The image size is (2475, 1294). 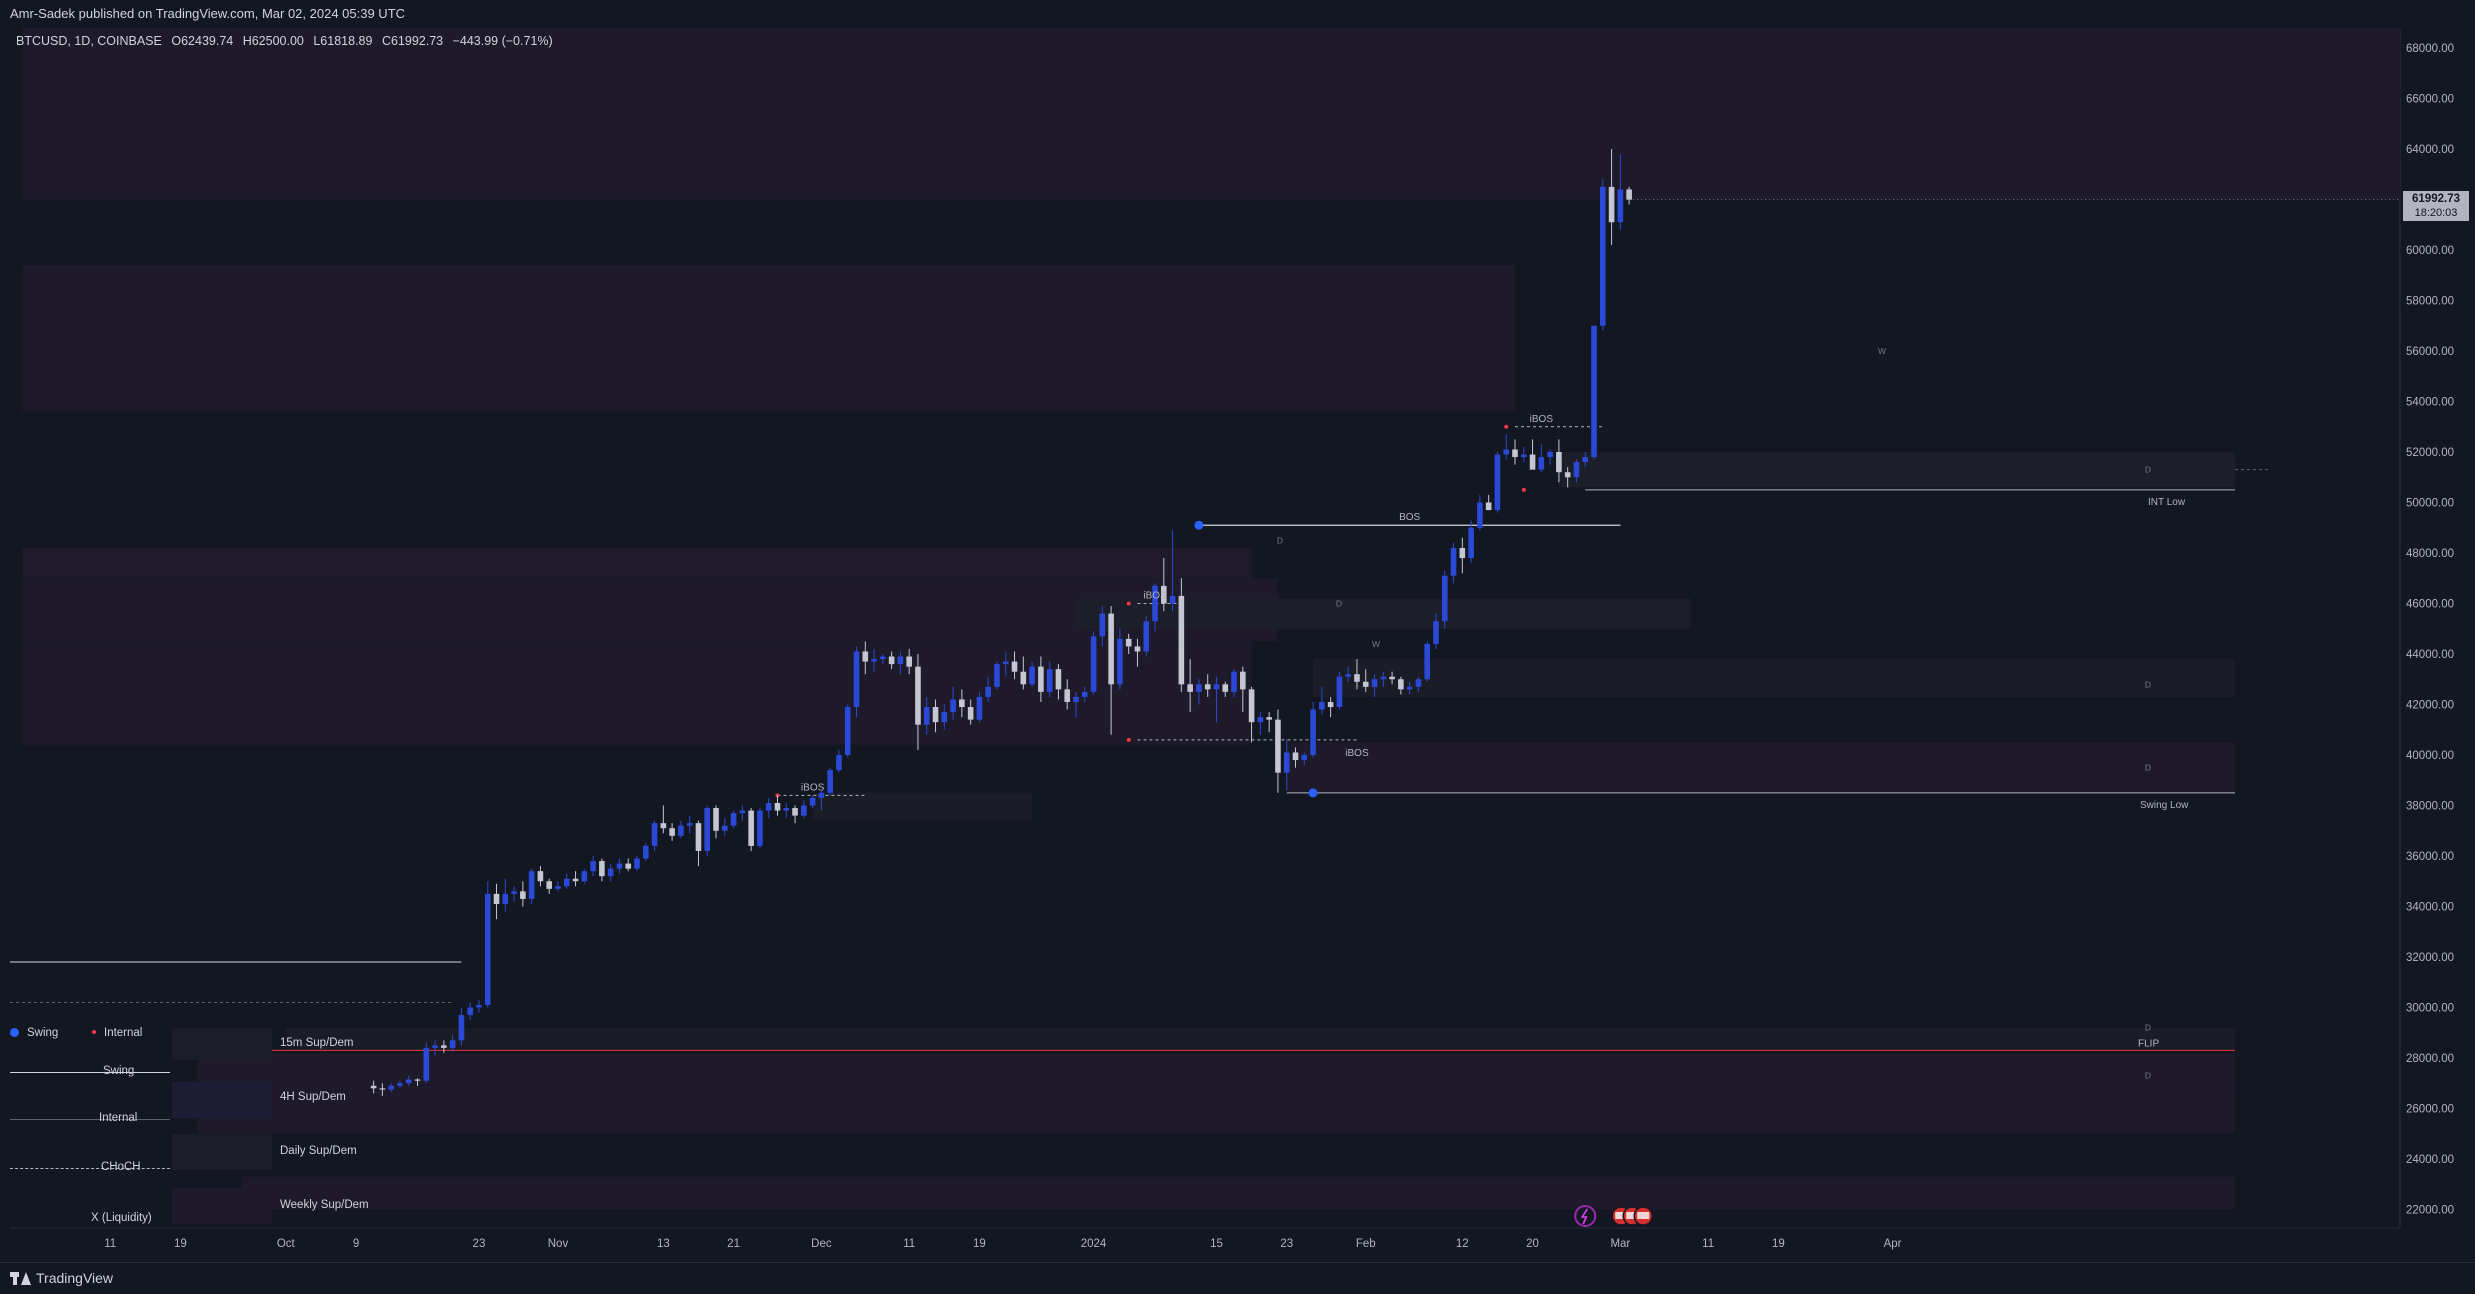 I want to click on legend-swing-line: Swing, so click(x=119, y=1071).